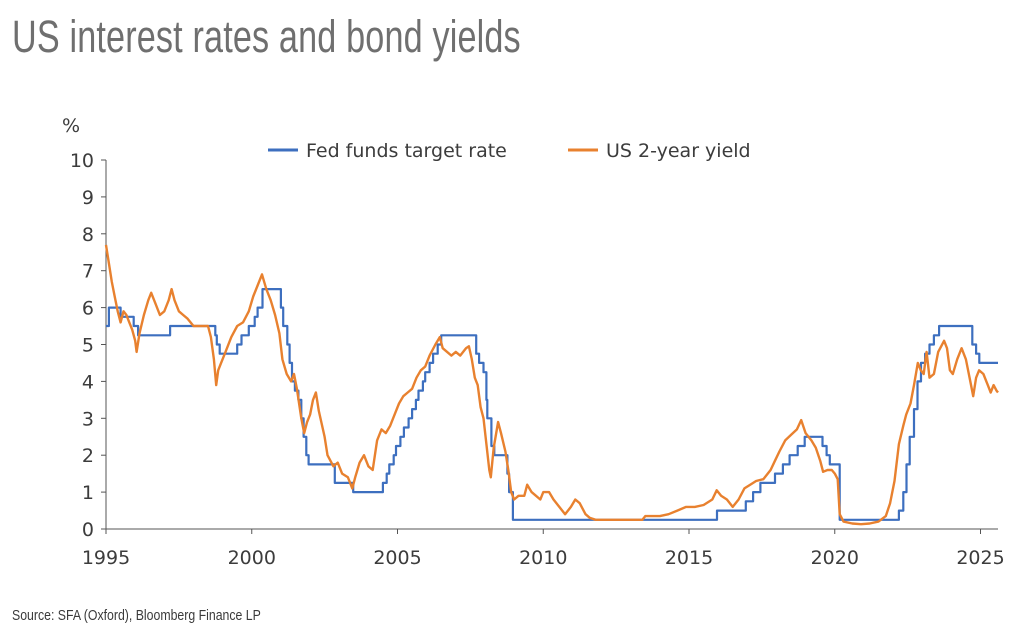  What do you see at coordinates (543, 558) in the screenshot?
I see `x-tick-label: 2010` at bounding box center [543, 558].